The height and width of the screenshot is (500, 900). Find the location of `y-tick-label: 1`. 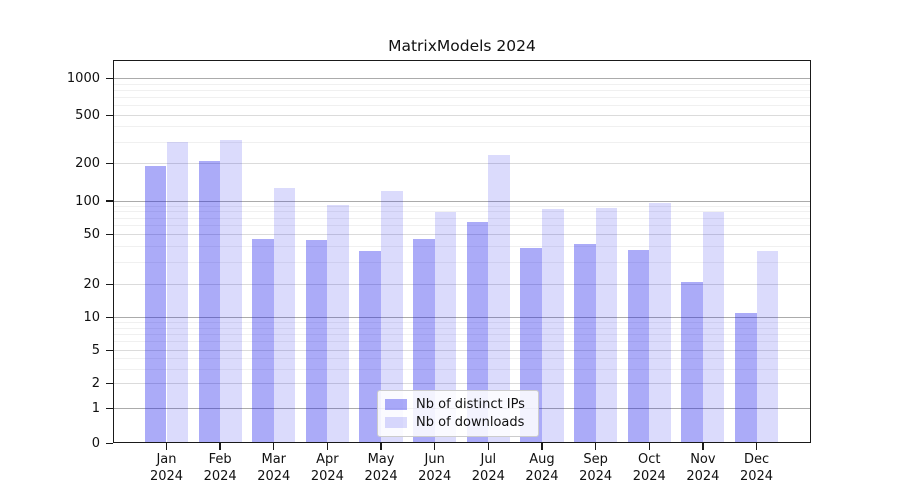

y-tick-label: 1 is located at coordinates (95, 408).